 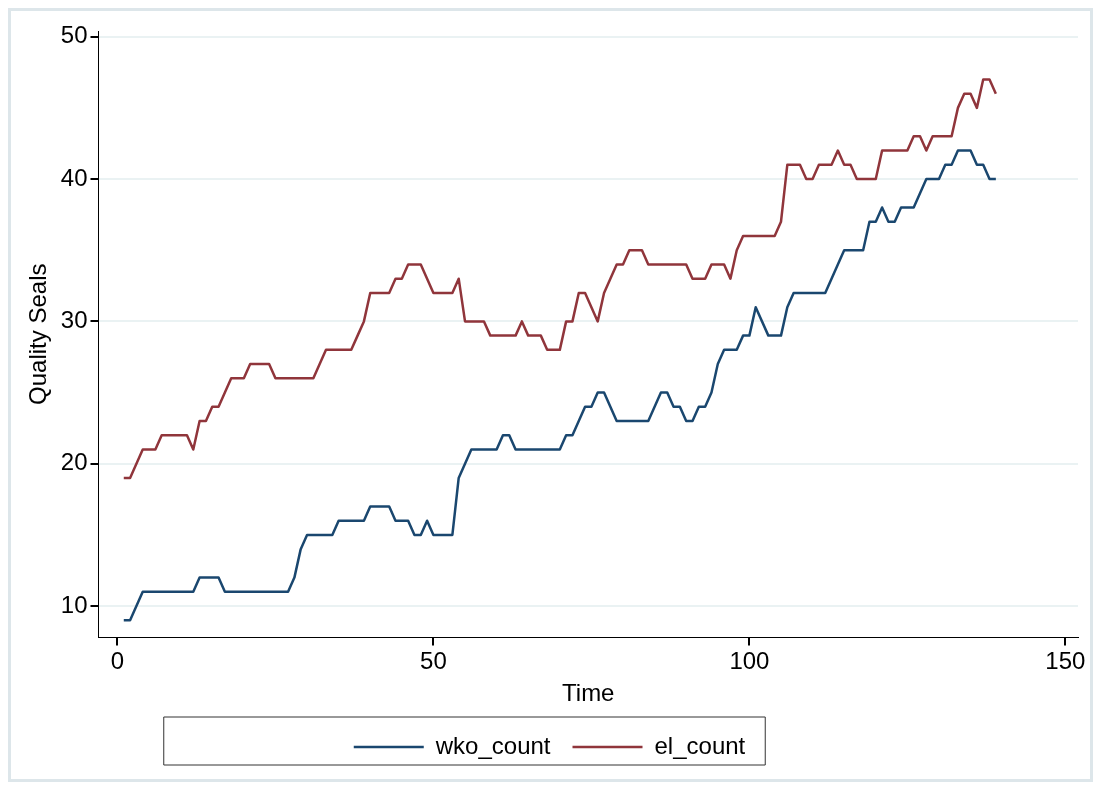 What do you see at coordinates (588, 693) in the screenshot?
I see `x-axis-title: Time` at bounding box center [588, 693].